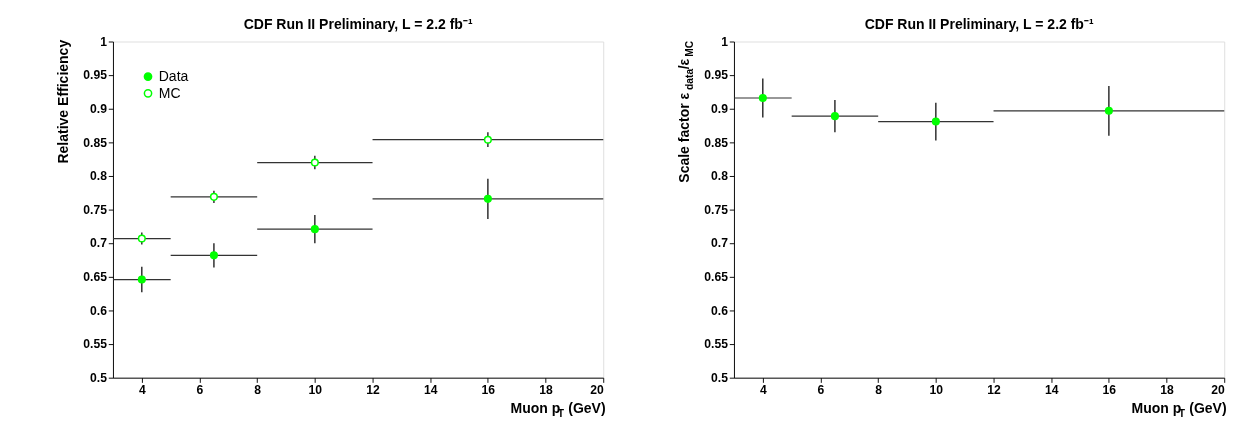 Image resolution: width=1256 pixels, height=443 pixels. What do you see at coordinates (169, 93) in the screenshot?
I see `legend-label: MC` at bounding box center [169, 93].